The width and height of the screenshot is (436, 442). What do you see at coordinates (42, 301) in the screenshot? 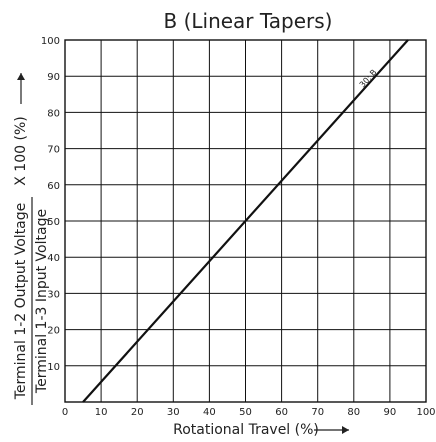
I see `y-axis-label-bottom: Terminal 1-3 Input Voltage` at bounding box center [42, 301].